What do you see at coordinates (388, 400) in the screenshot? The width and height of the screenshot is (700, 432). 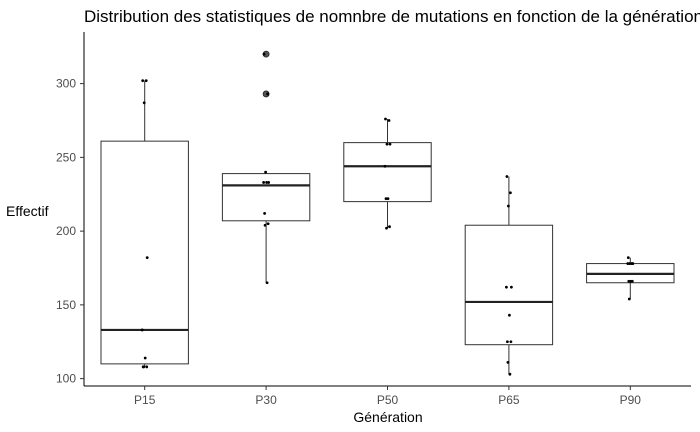 I see `x-tick-label: P50` at bounding box center [388, 400].